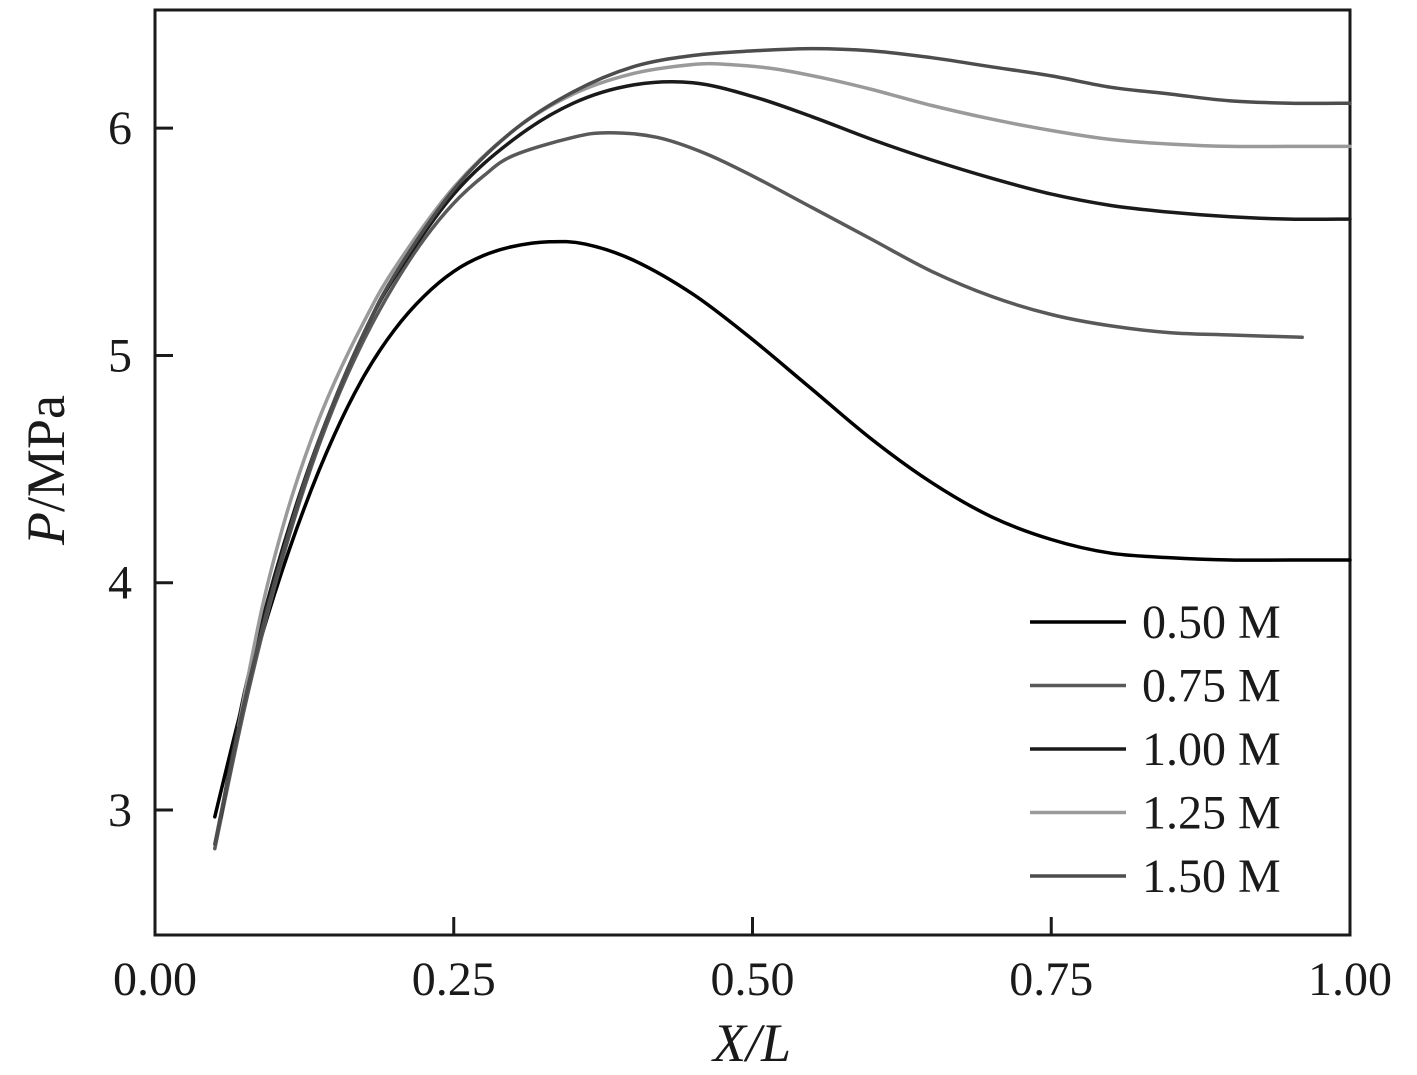 The width and height of the screenshot is (1417, 1075). What do you see at coordinates (1211, 686) in the screenshot?
I see `legend-label-1: 0.75 M` at bounding box center [1211, 686].